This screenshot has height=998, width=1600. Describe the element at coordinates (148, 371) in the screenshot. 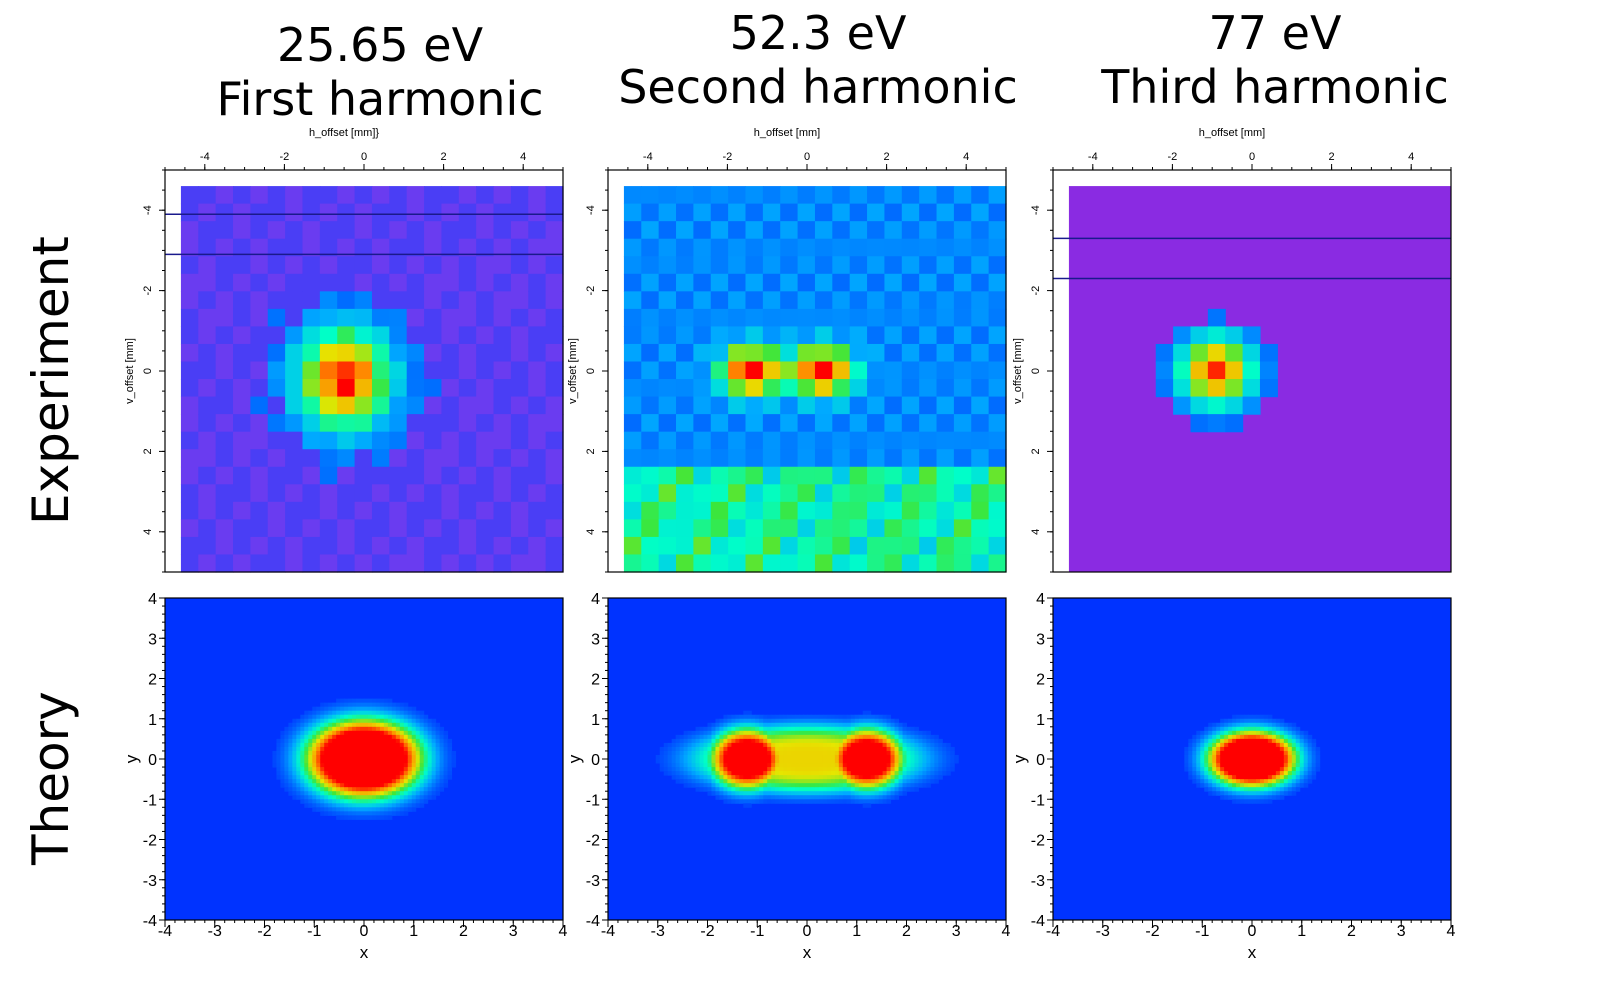

I see `y-tick-label: 0` at that location.